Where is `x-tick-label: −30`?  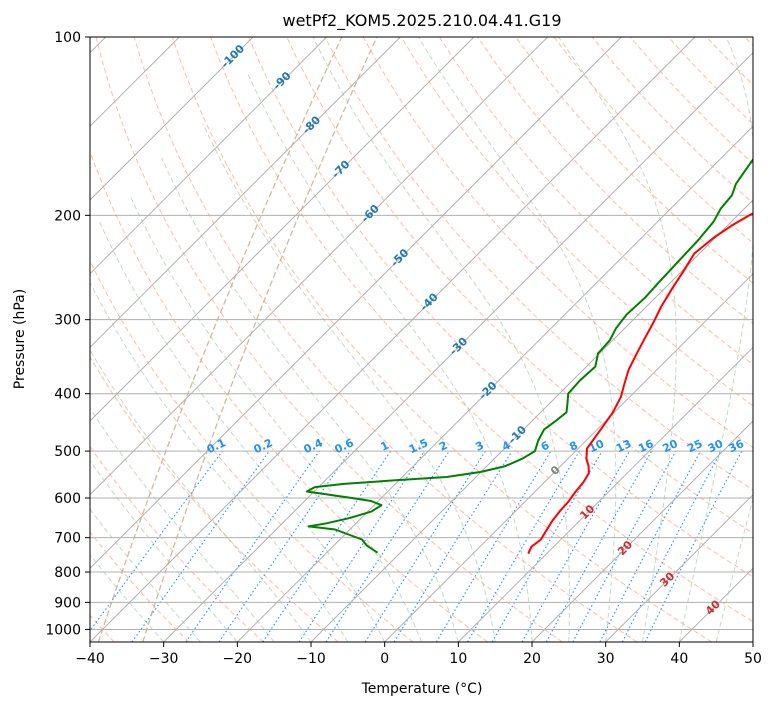 x-tick-label: −30 is located at coordinates (164, 659).